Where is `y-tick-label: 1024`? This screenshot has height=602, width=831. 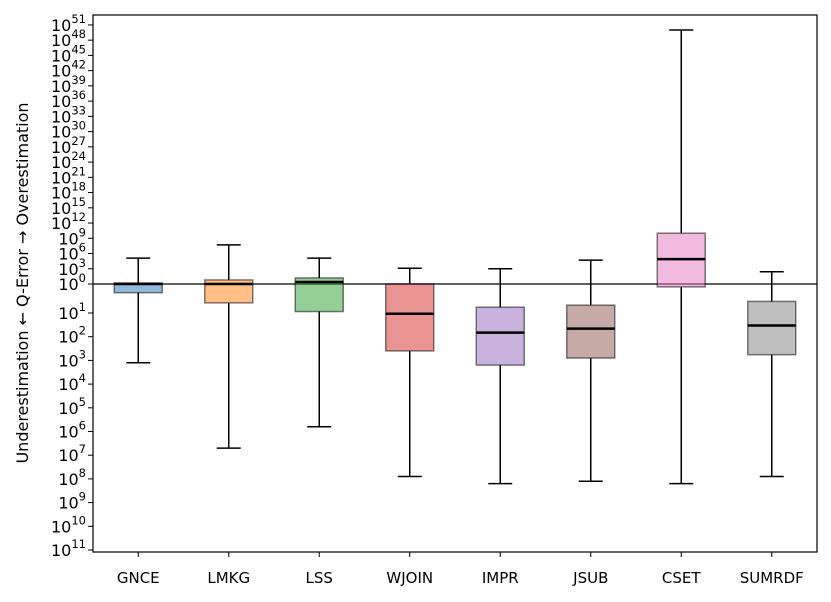
y-tick-label: 1024 is located at coordinates (68, 160).